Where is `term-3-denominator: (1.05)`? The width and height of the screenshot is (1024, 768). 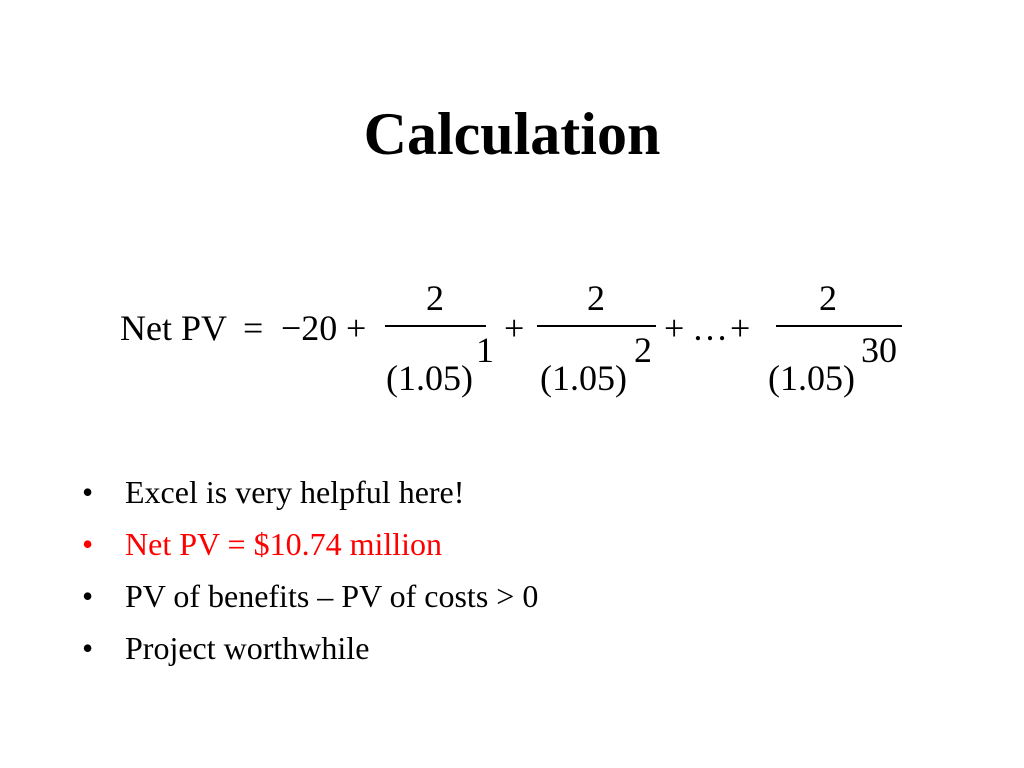 term-3-denominator: (1.05) is located at coordinates (811, 378).